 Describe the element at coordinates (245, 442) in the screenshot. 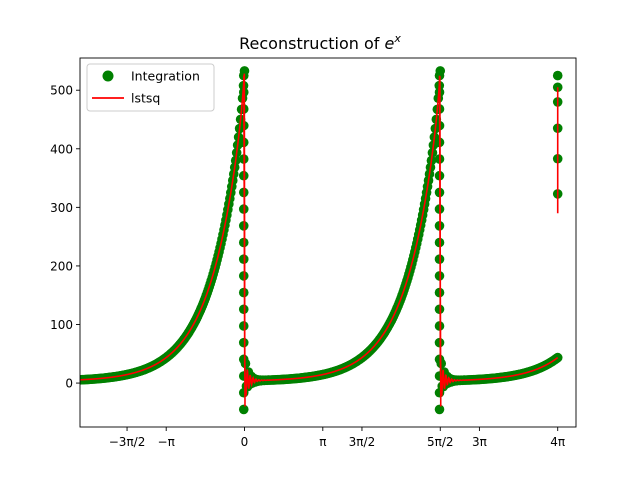

I see `x-tick-label: 0` at that location.